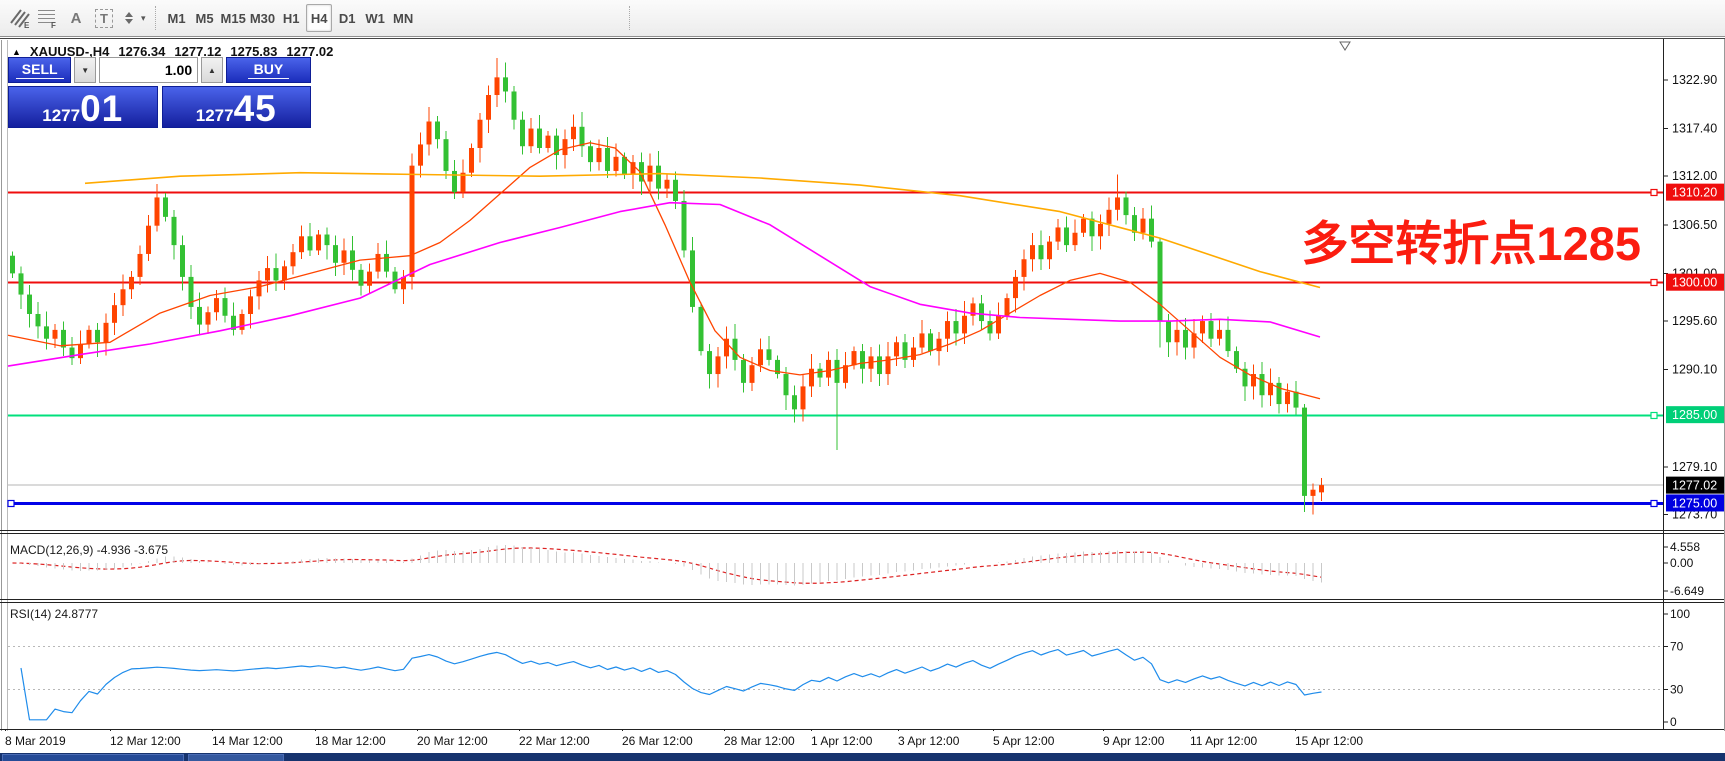 The image size is (1725, 761). Describe the element at coordinates (1680, 614) in the screenshot. I see `rsi-tick-label: 100` at that location.